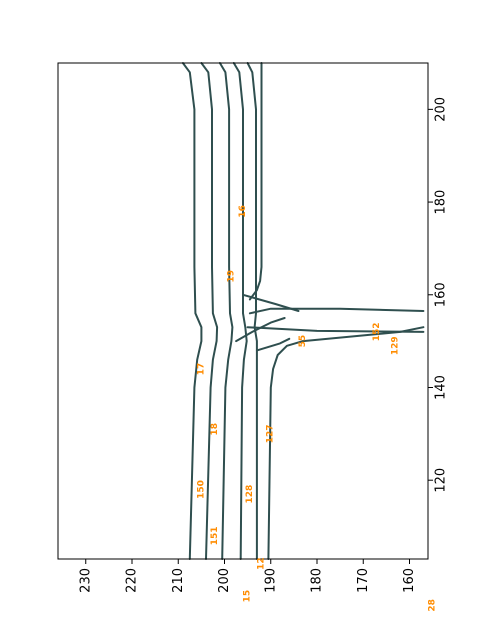 Image resolution: width=480 pixels, height=640 pixels. Describe the element at coordinates (317, 580) in the screenshot. I see `y-tick-label: 180` at that location.